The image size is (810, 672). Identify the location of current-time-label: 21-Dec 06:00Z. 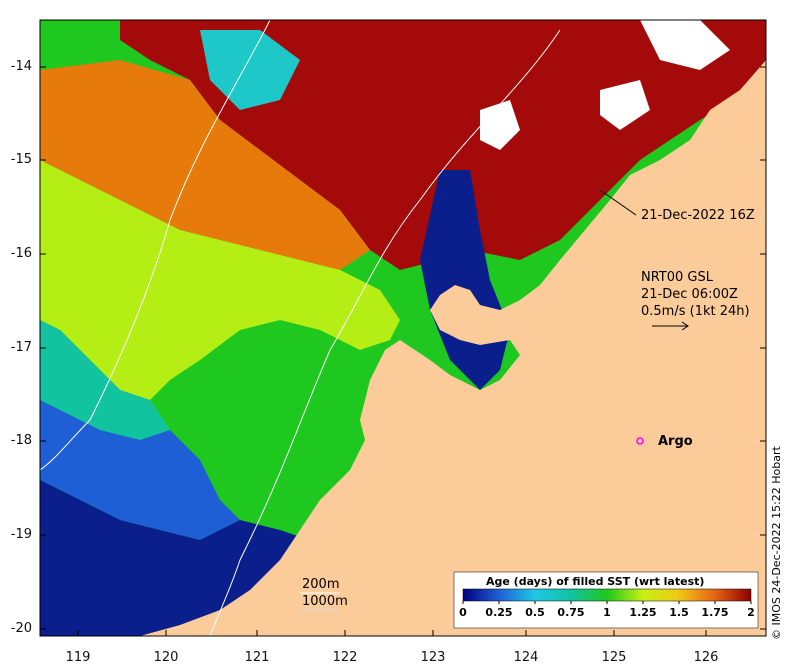
(689, 294).